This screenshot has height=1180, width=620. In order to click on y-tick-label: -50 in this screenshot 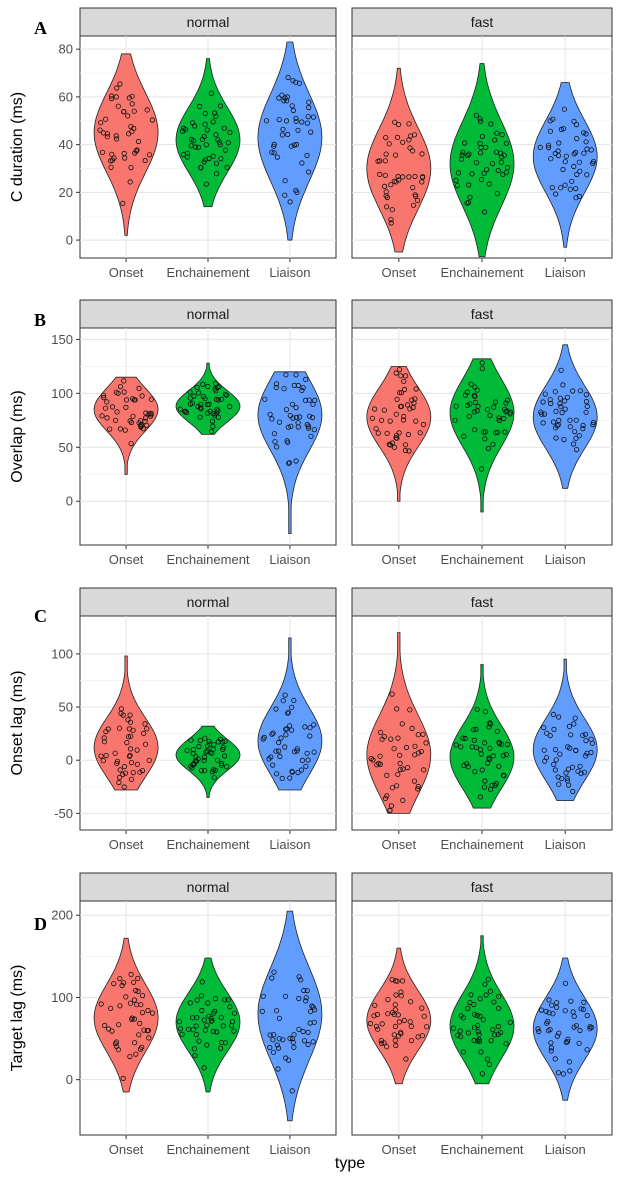, I will do `click(63, 813)`.